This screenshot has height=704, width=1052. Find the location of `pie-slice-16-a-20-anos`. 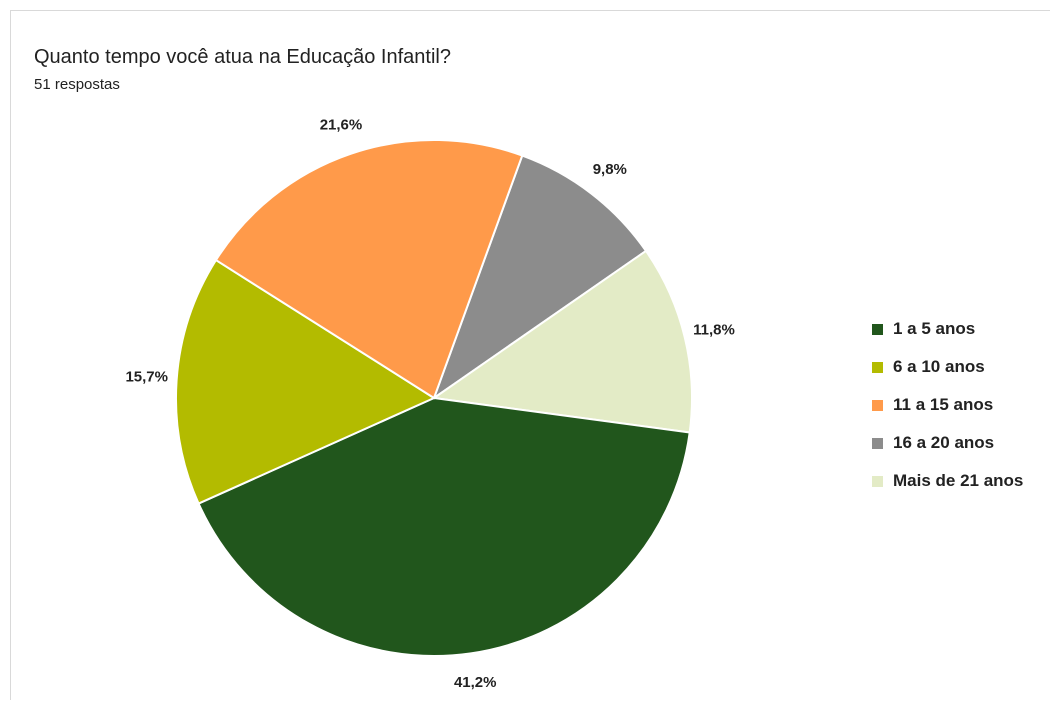

pie-slice-16-a-20-anos is located at coordinates (539, 277).